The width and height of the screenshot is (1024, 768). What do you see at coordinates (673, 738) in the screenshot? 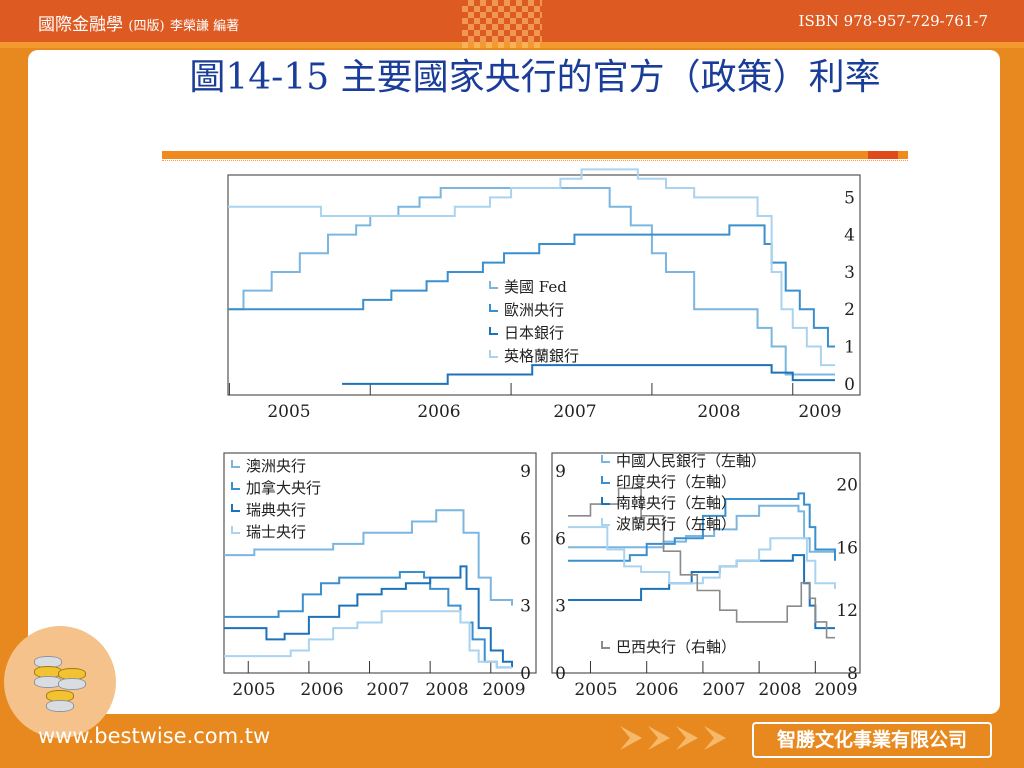
I see `arrows-icon` at bounding box center [673, 738].